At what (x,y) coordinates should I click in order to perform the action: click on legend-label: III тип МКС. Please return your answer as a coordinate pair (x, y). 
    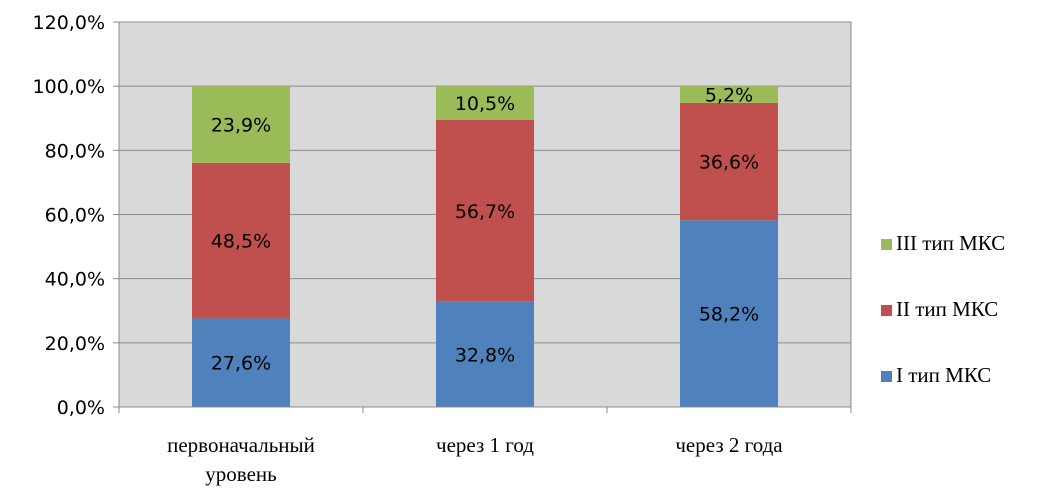
    Looking at the image, I should click on (950, 243).